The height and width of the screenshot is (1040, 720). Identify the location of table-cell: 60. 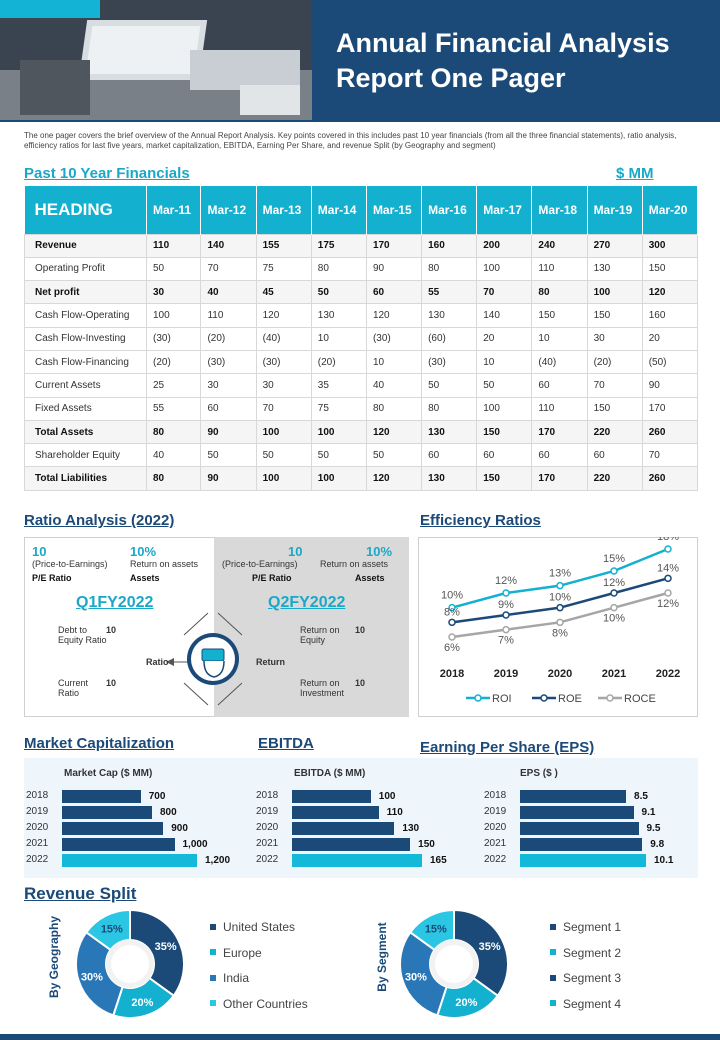
(449, 455).